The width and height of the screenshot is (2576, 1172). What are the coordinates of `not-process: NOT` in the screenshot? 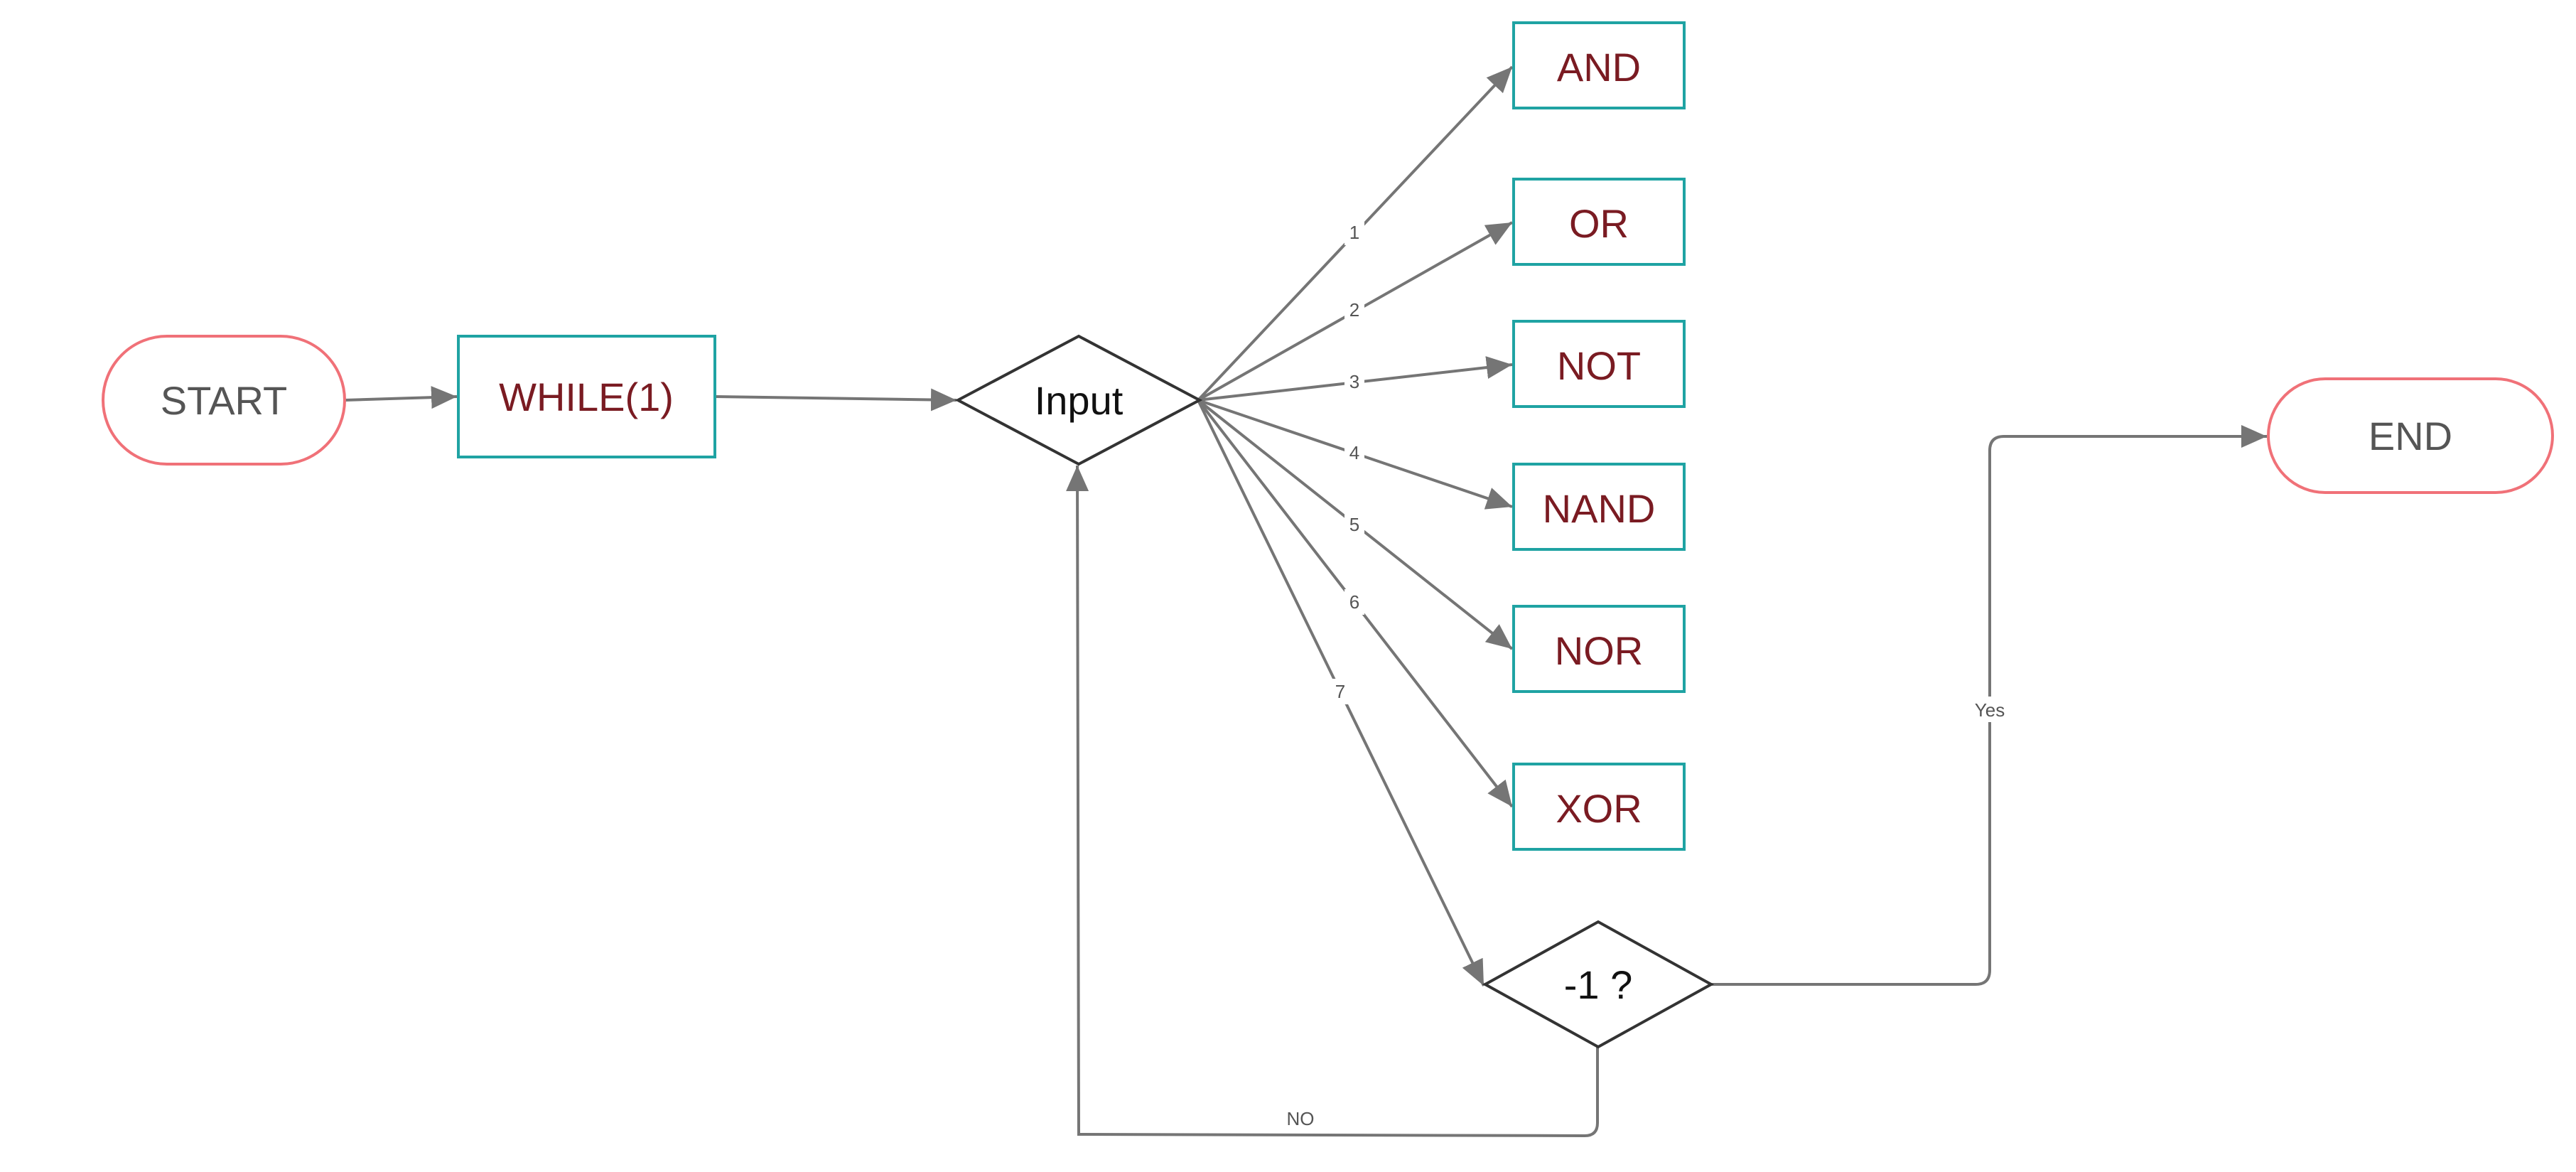 It's located at (1599, 364).